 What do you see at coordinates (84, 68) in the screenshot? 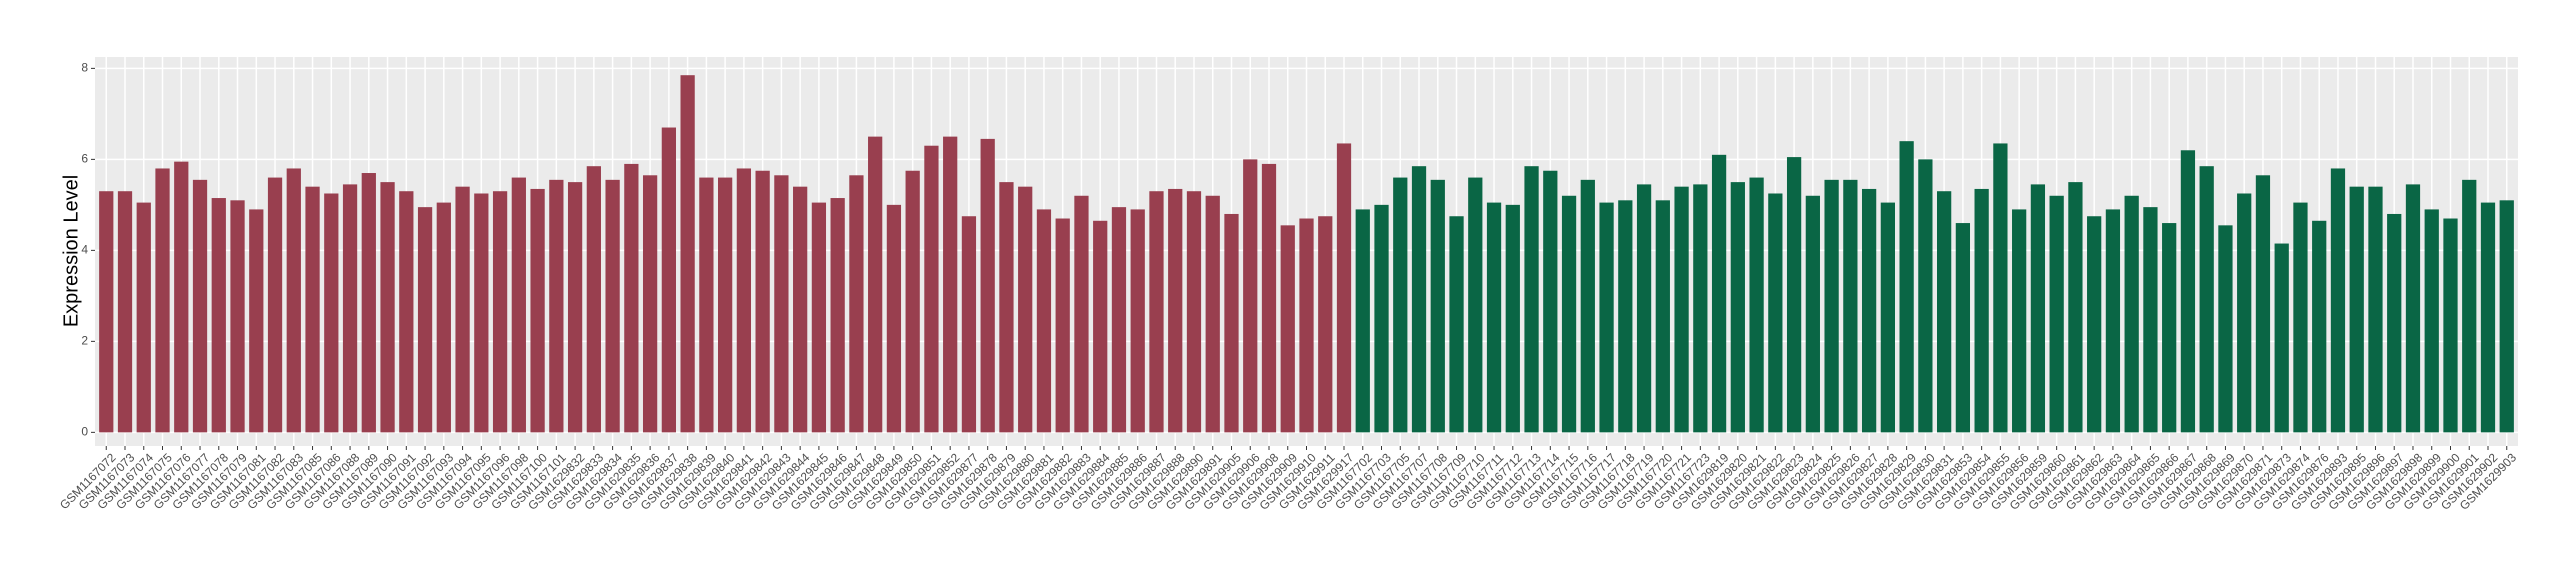
I see `y-tick-label: 8` at bounding box center [84, 68].